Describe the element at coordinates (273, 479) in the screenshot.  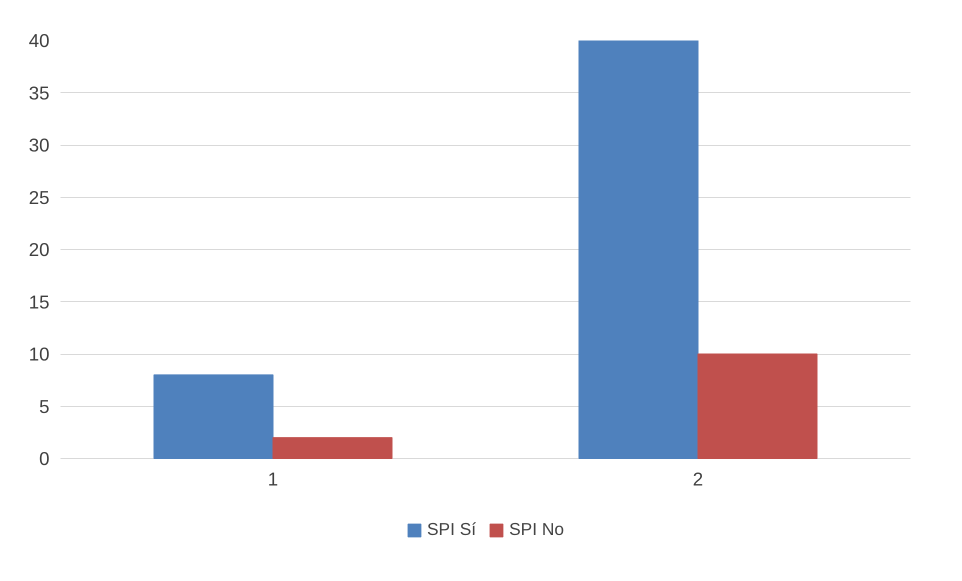
I see `x-tick-label: 1` at that location.